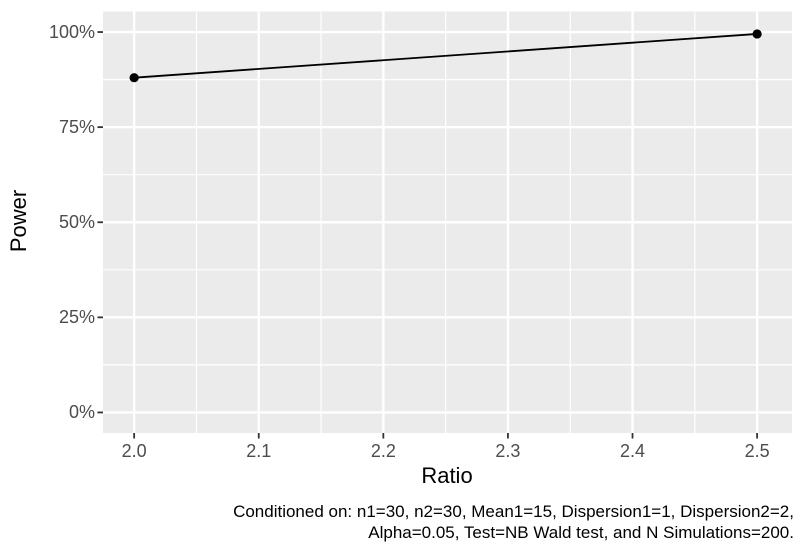 The height and width of the screenshot is (560, 800). What do you see at coordinates (259, 451) in the screenshot?
I see `x-tick-label: 2.1` at bounding box center [259, 451].